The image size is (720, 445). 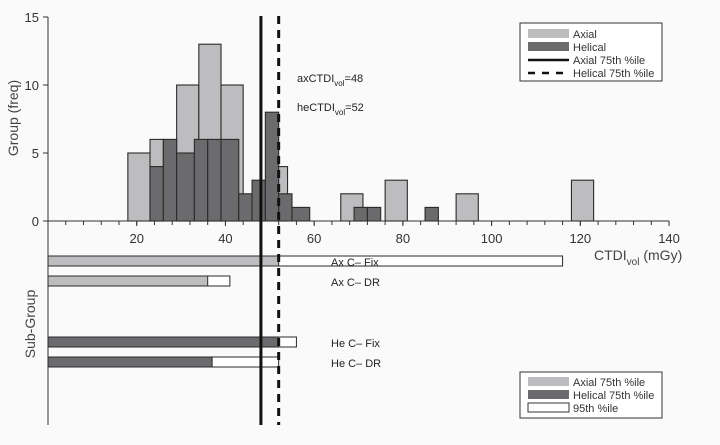 I want to click on legend-label: 95th %ile, so click(x=595, y=409).